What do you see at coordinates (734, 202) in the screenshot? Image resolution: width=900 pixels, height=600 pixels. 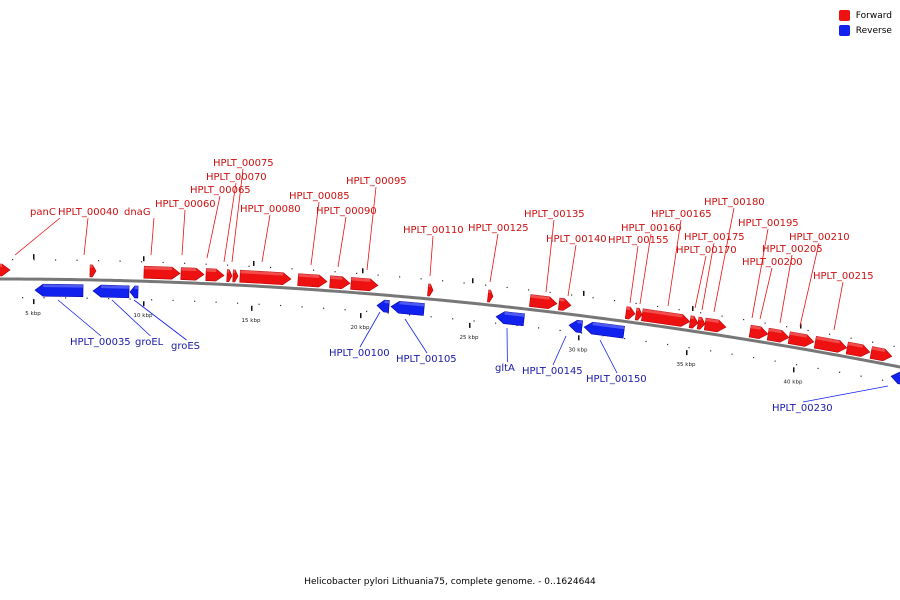 I see `forward-gene-label: HPLT_00180` at bounding box center [734, 202].